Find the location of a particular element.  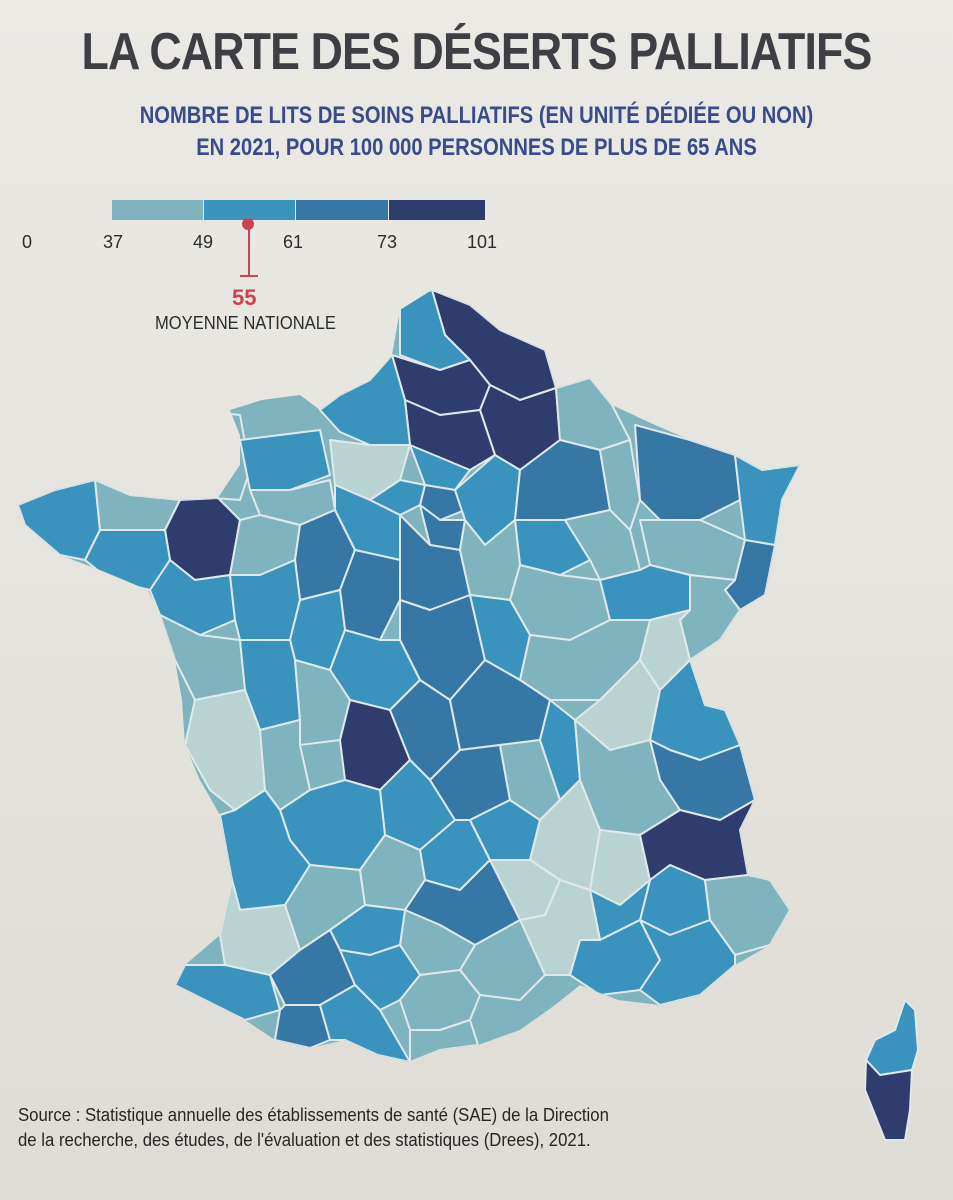

department-corse-du-sud is located at coordinates (888, 1100).